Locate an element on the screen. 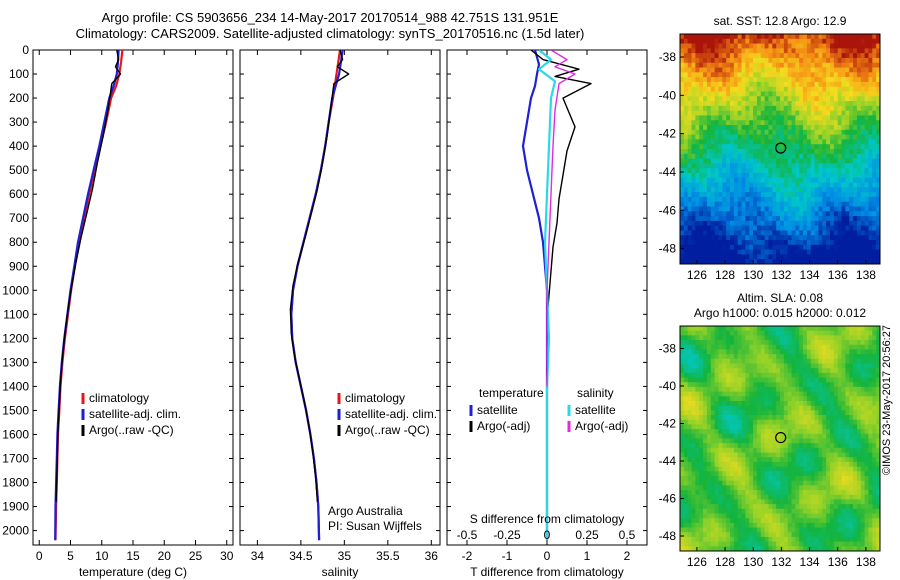 This screenshot has height=580, width=900. temperature-ytick-label: 800 is located at coordinates (19, 242).